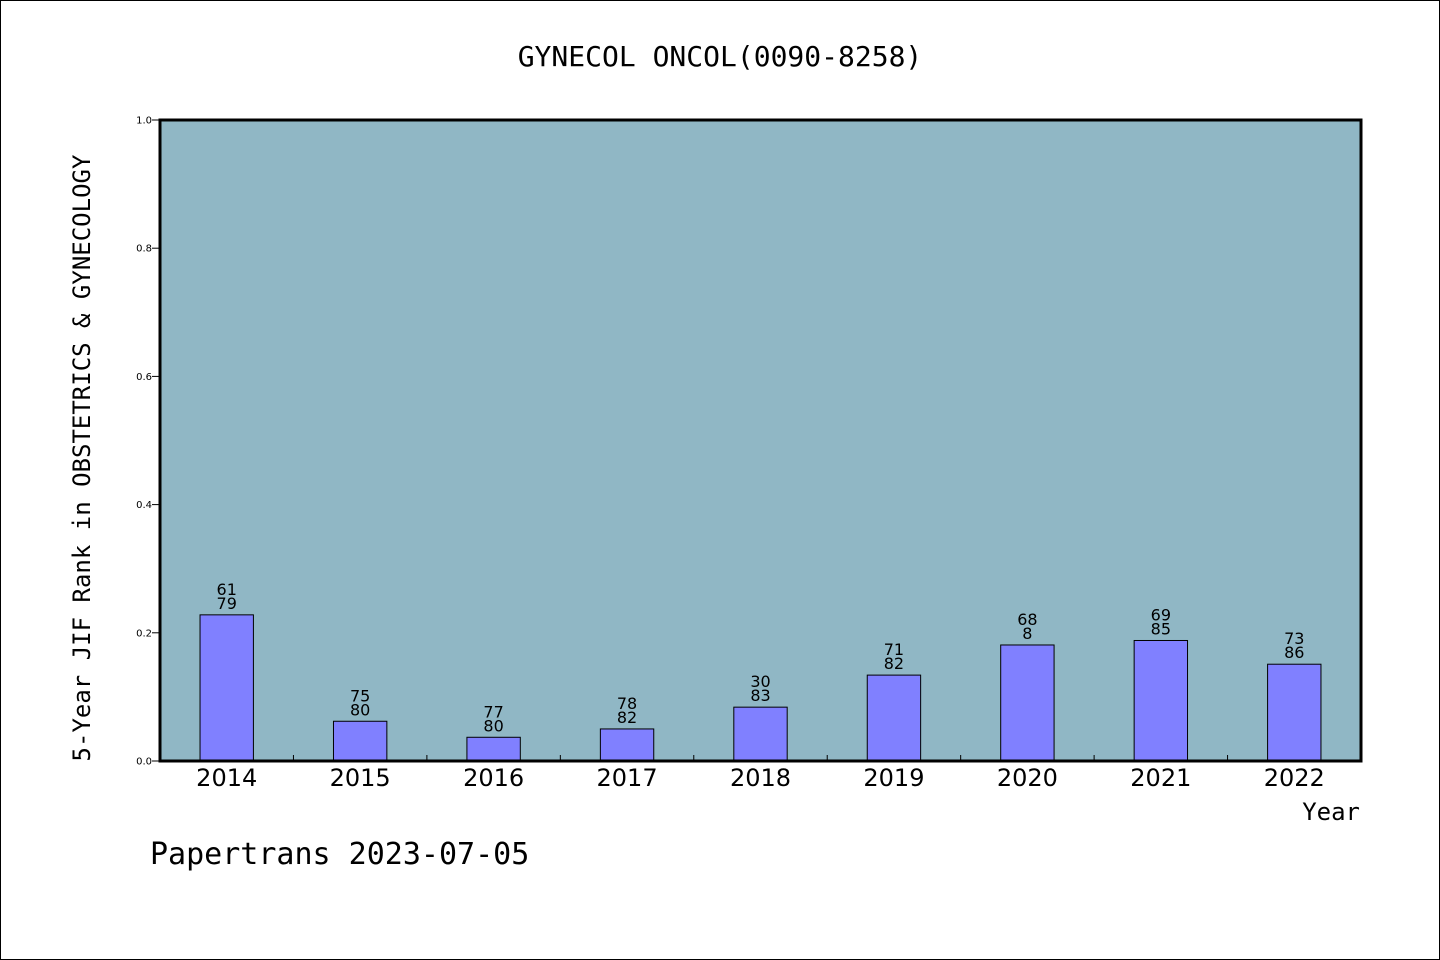 The image size is (1440, 960). Describe the element at coordinates (627, 778) in the screenshot. I see `x-tick-label: 2017` at that location.